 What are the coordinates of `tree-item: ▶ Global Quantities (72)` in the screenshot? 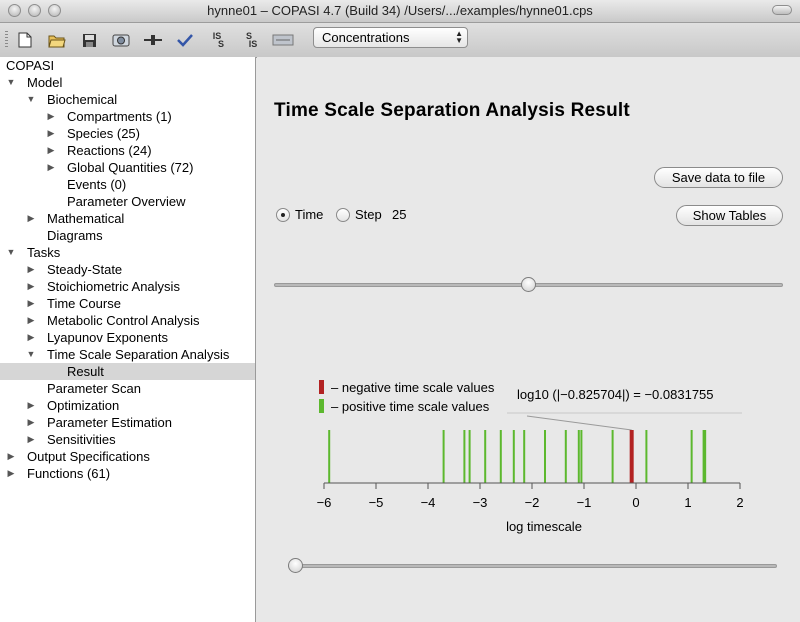 It's located at (127, 167).